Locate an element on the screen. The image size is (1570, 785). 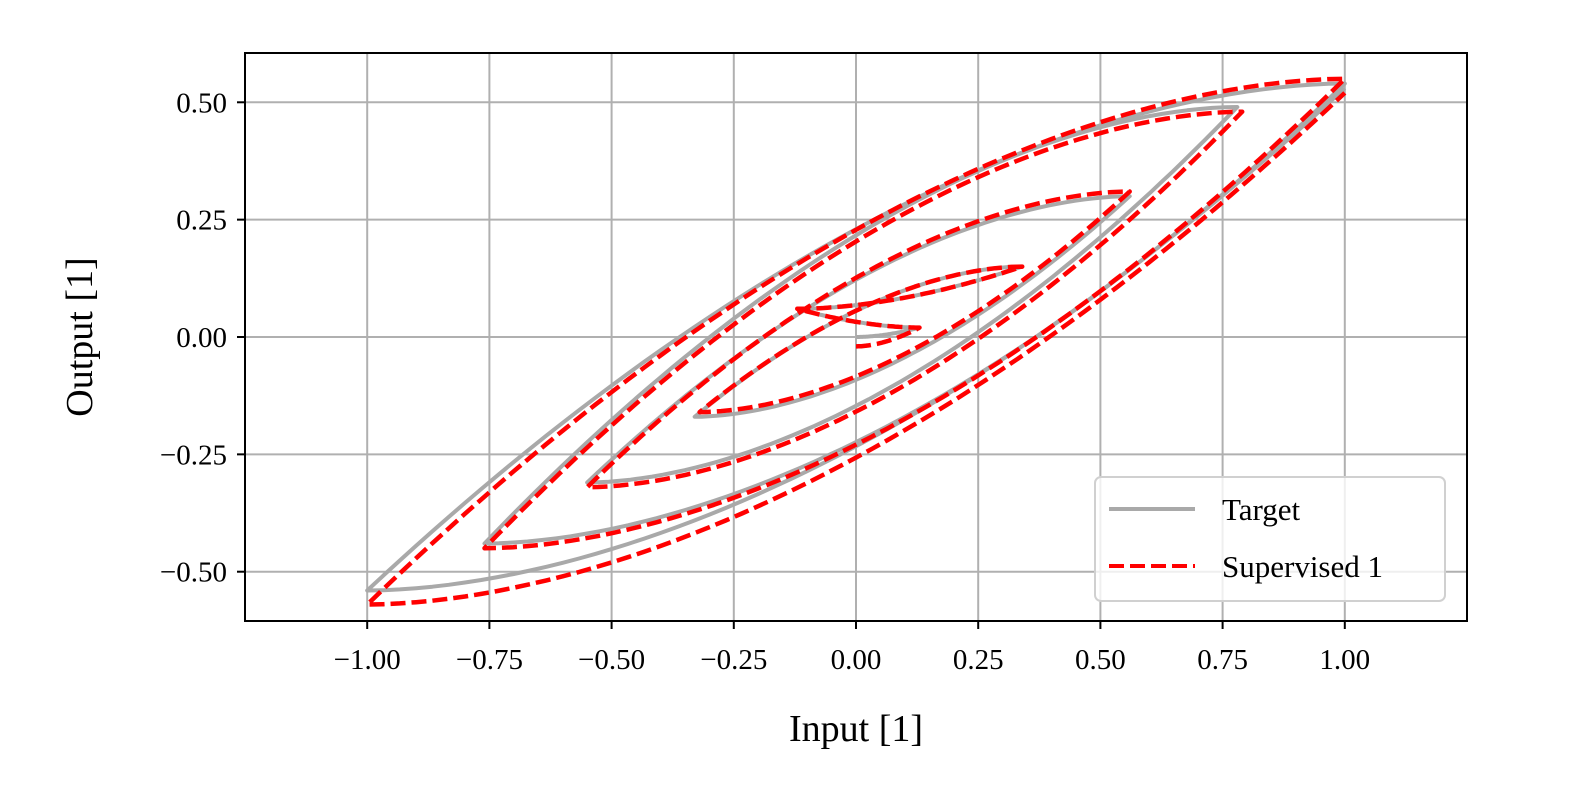
y-tick-label: −0.25 is located at coordinates (193, 455).